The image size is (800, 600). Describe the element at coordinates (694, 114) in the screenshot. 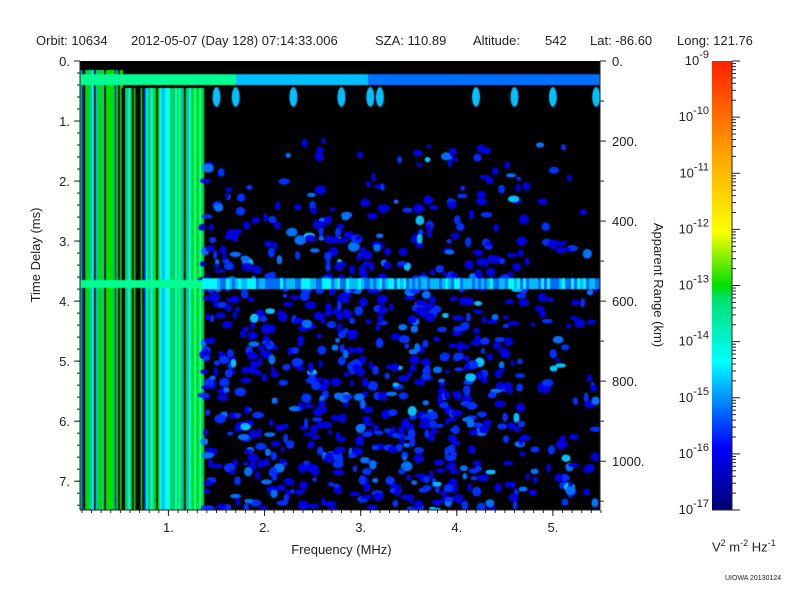

I see `colorbar-label: 10-10` at that location.